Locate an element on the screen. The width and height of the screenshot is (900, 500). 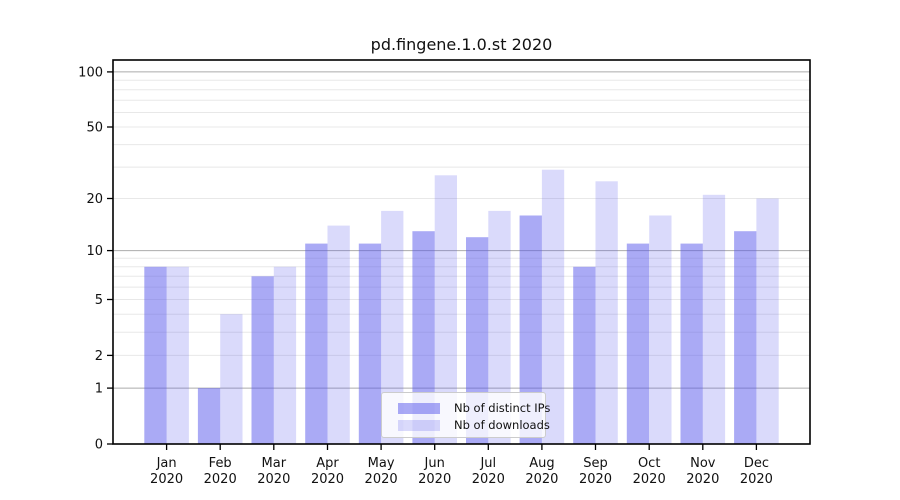
x-ticklabel-feb: Feb is located at coordinates (220, 463).